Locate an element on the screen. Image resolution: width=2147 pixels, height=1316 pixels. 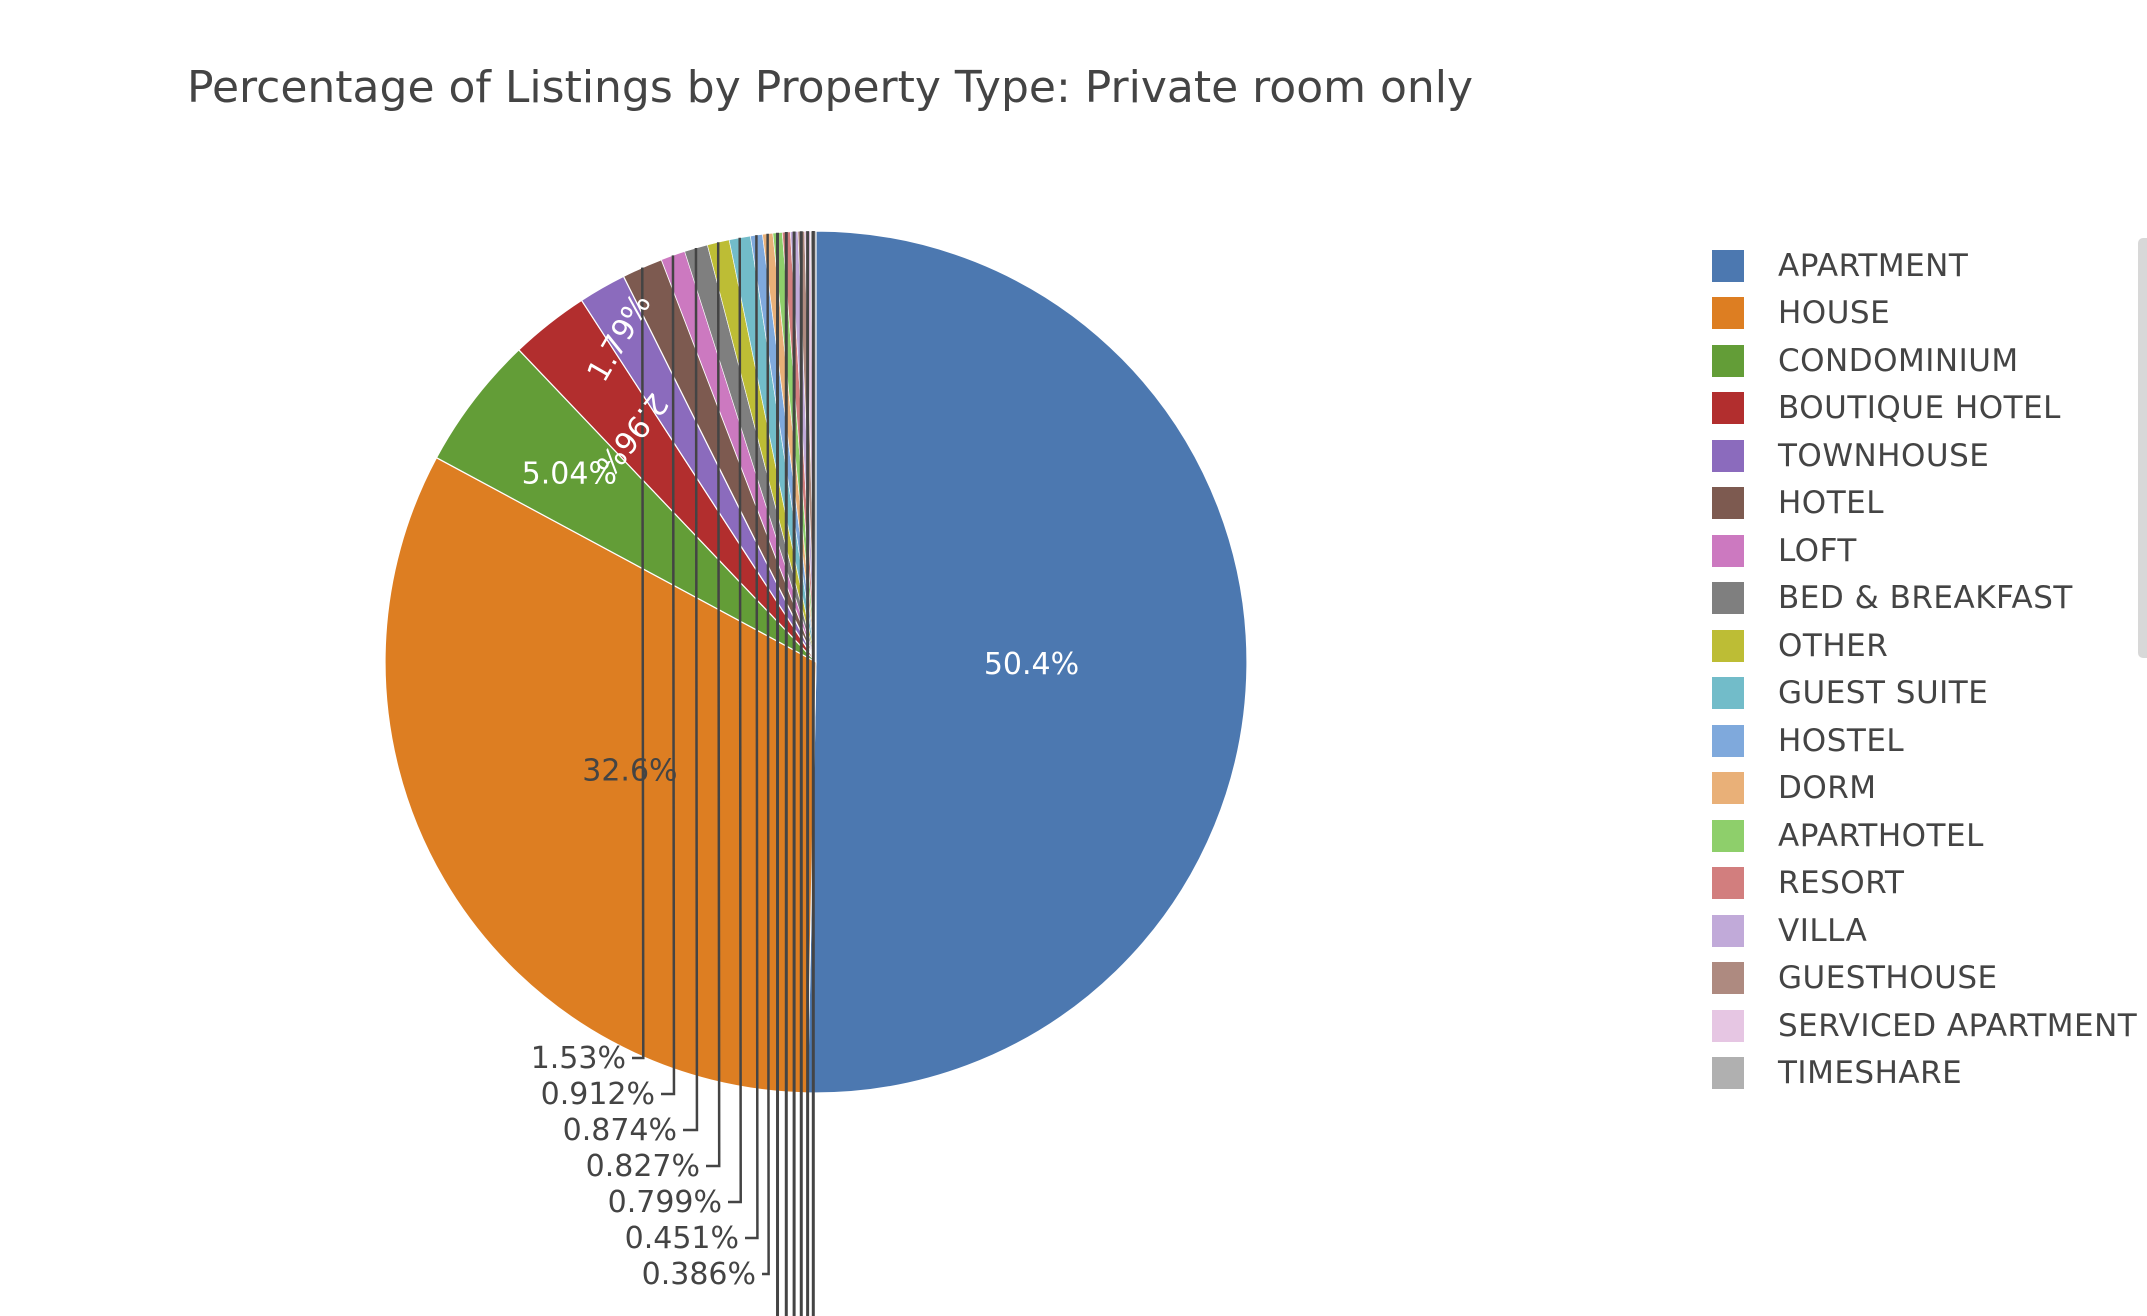
slice-label-condominium: 5.04% is located at coordinates (569, 474).